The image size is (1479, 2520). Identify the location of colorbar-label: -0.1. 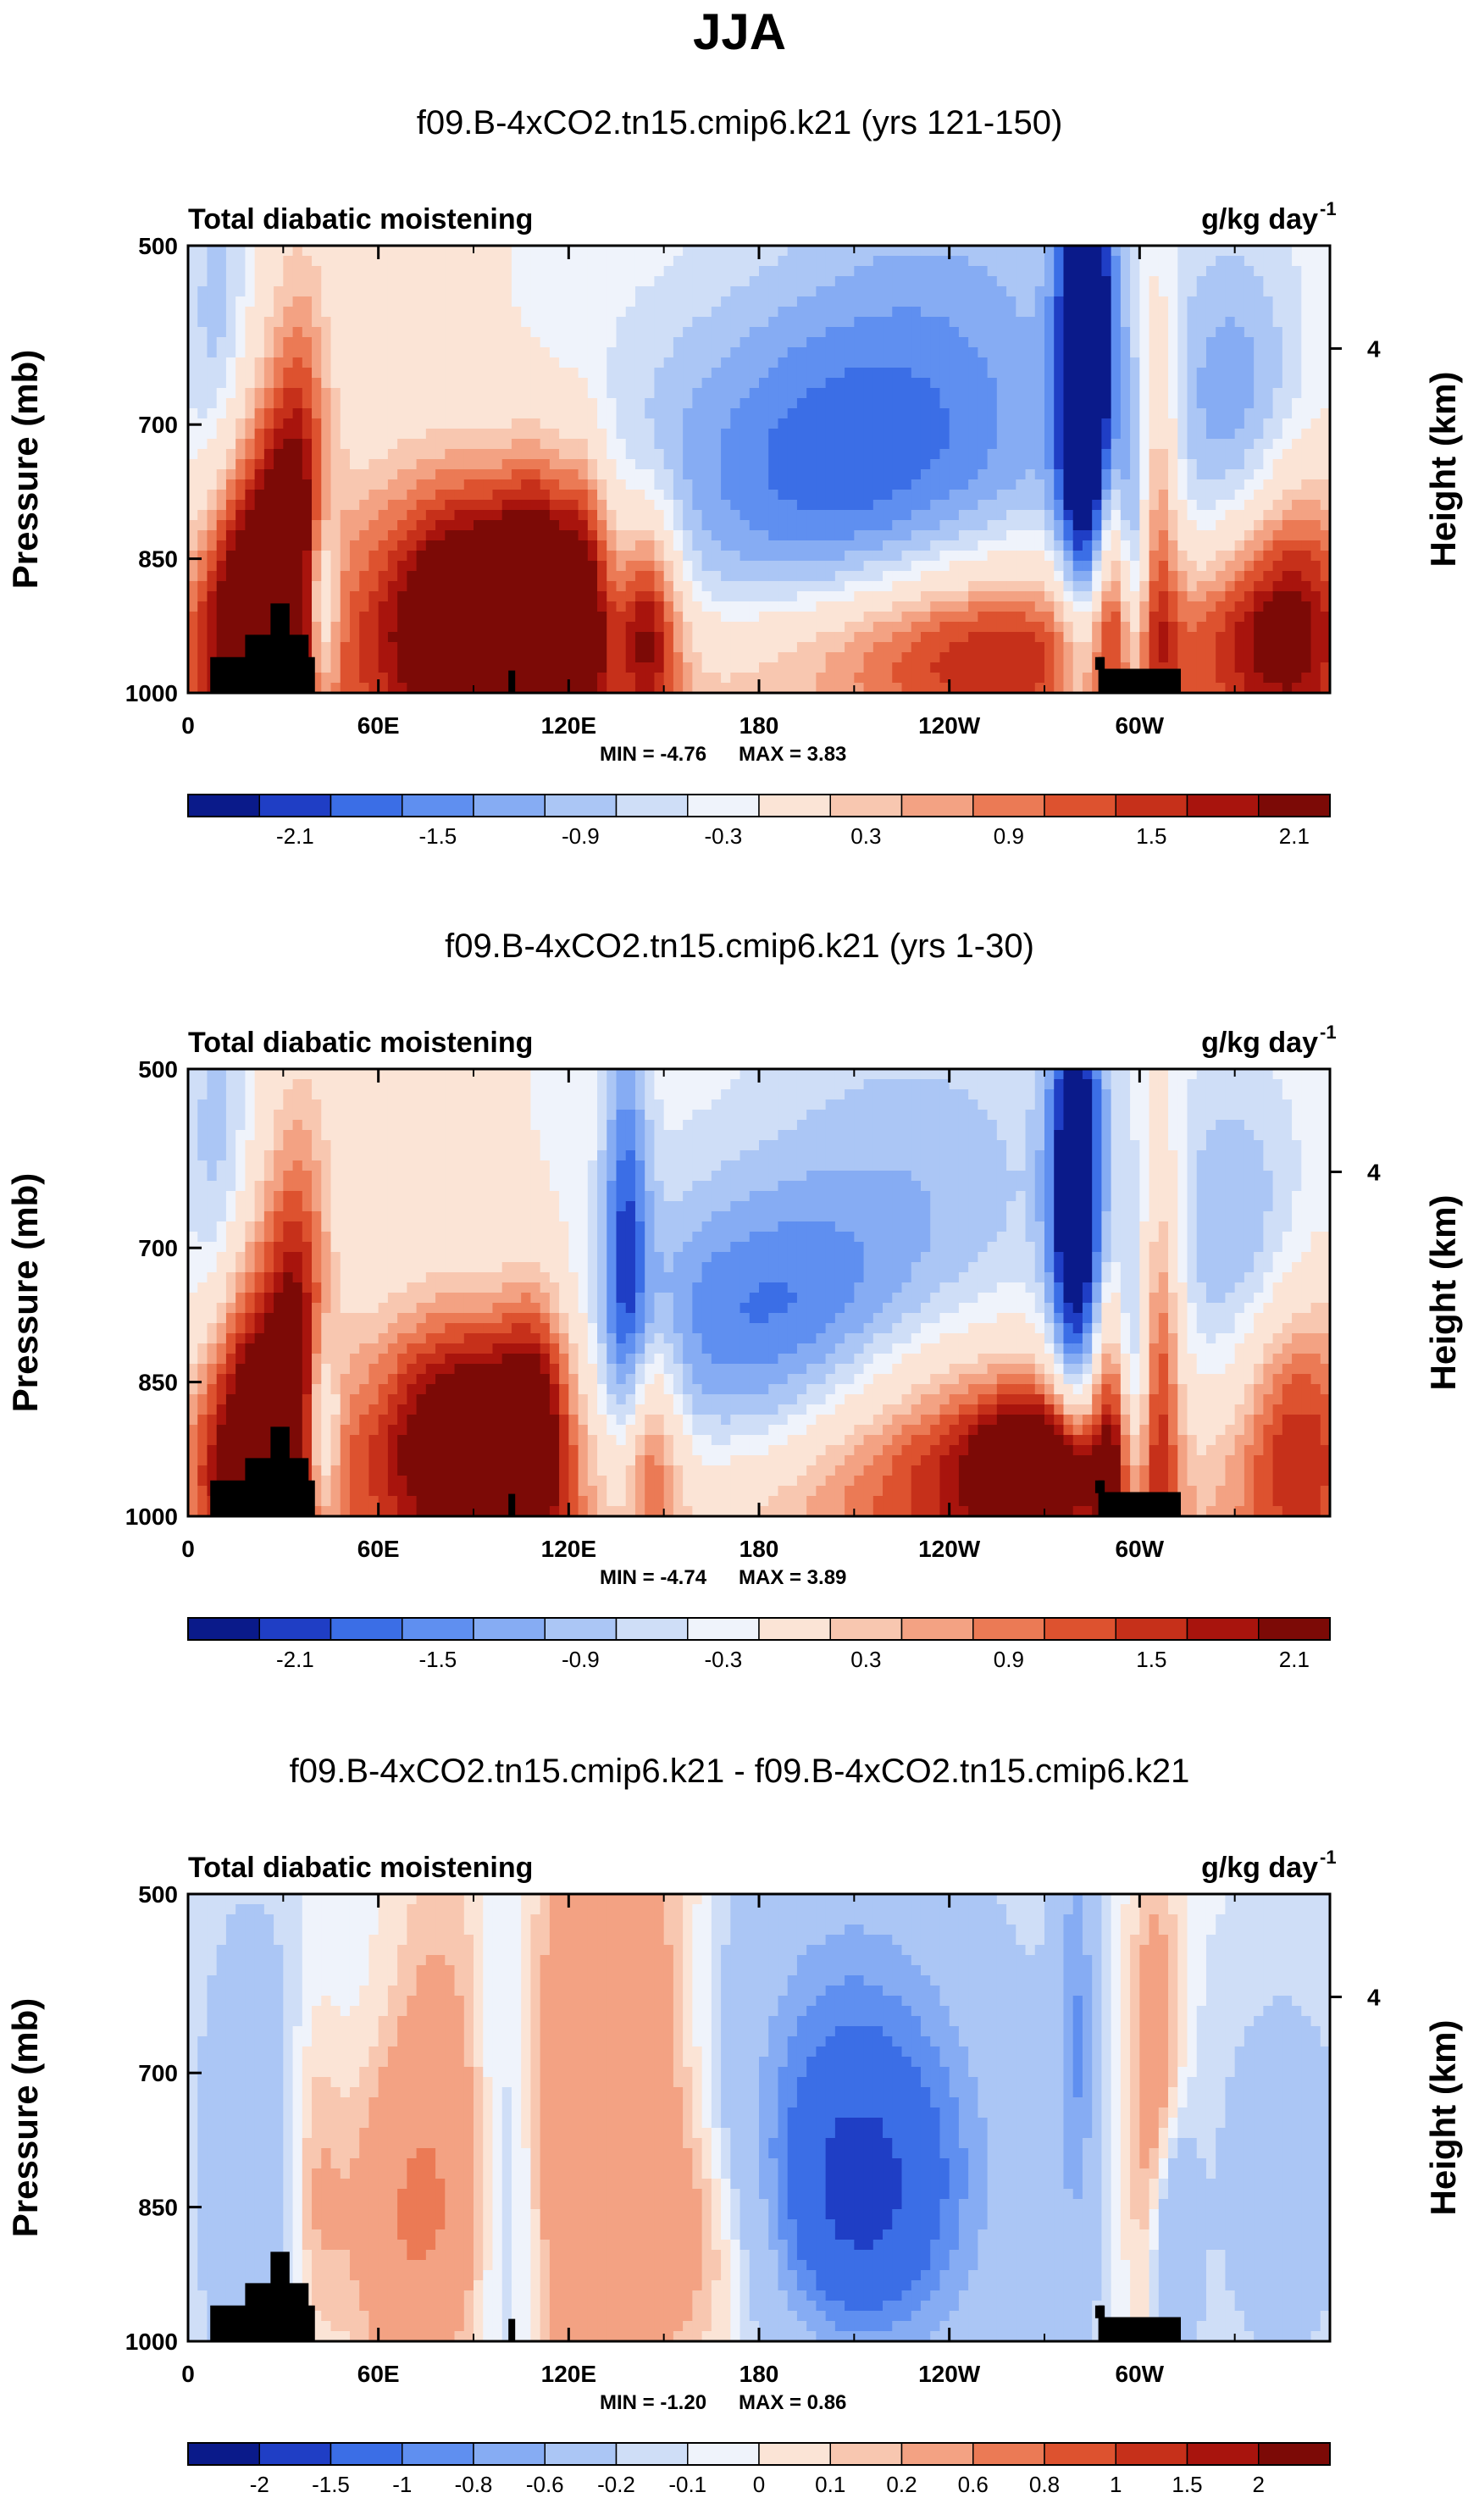
(687, 2484).